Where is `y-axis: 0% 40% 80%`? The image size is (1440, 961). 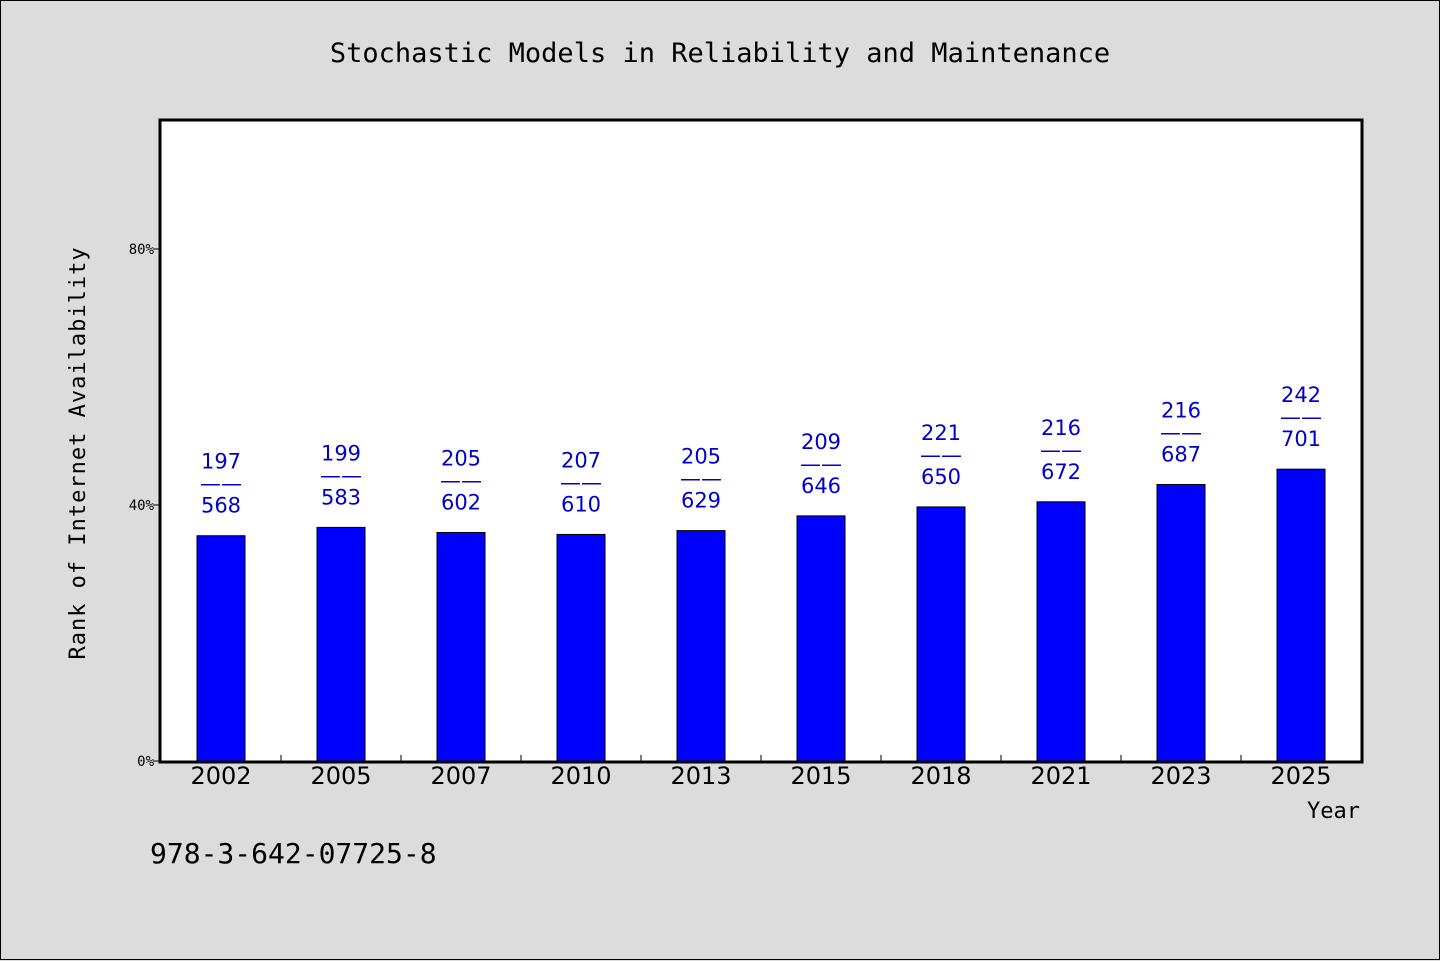 y-axis: 0% 40% 80% is located at coordinates (145, 506).